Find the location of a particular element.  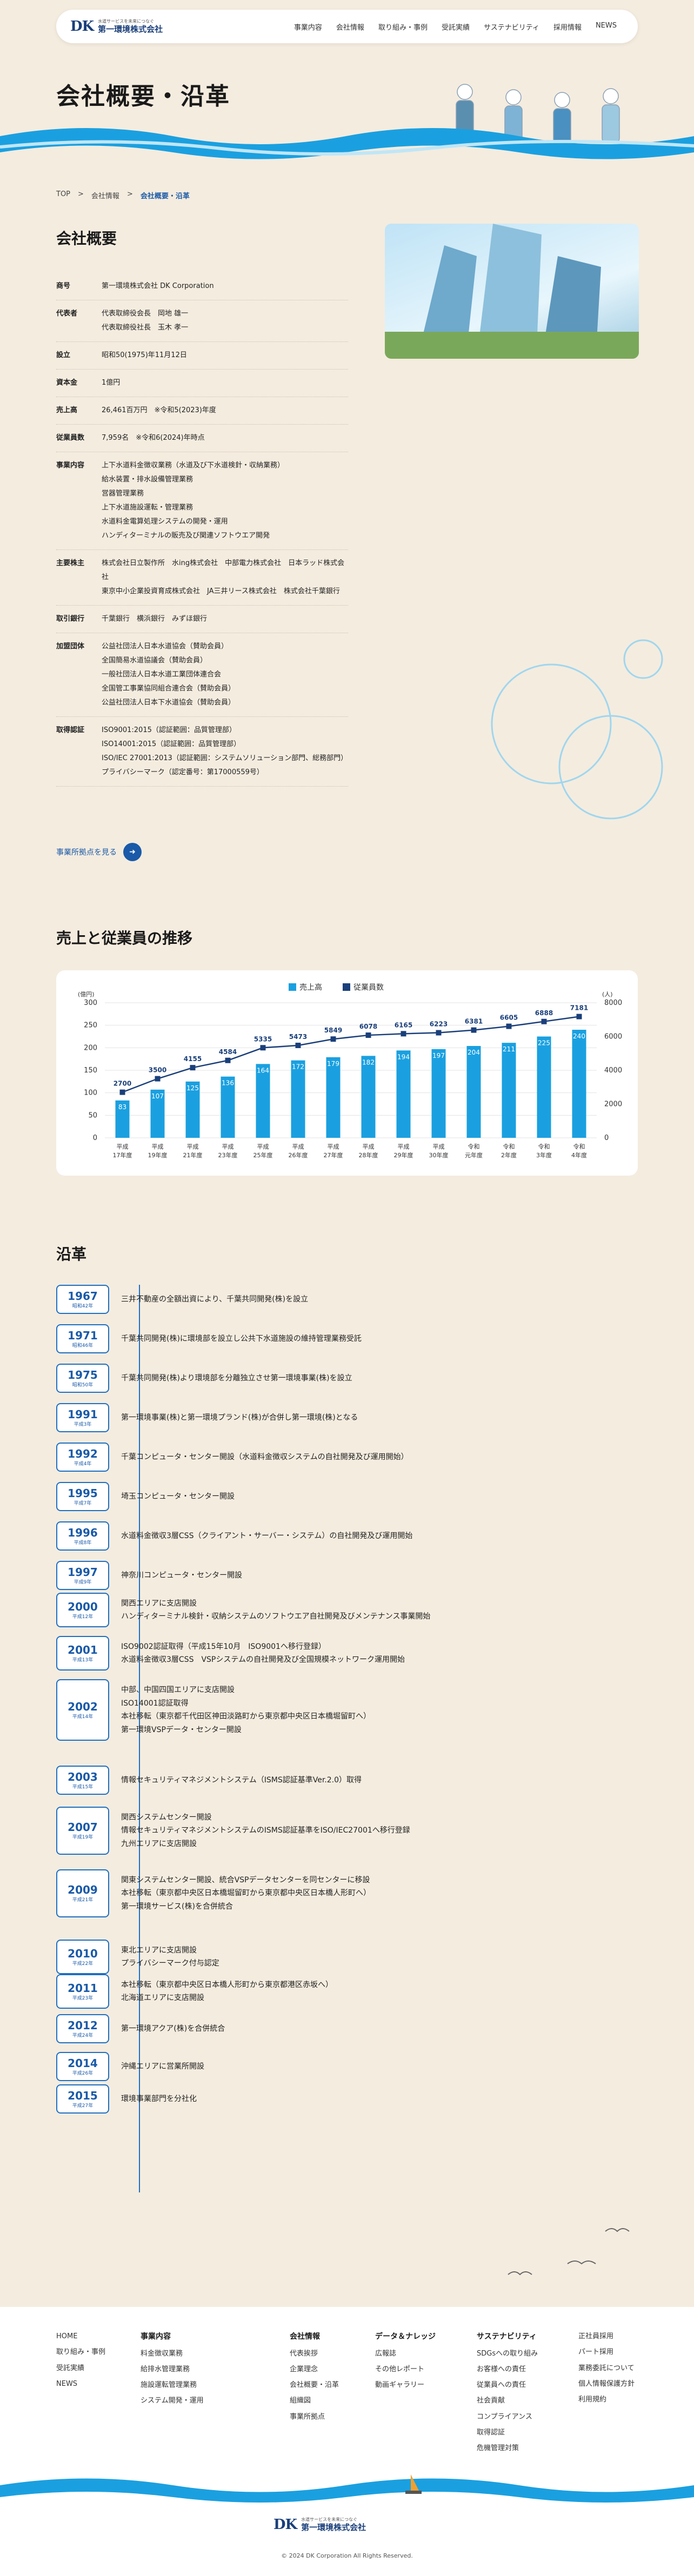

footer-col-title: データ＆ナレッジ is located at coordinates (405, 2337).